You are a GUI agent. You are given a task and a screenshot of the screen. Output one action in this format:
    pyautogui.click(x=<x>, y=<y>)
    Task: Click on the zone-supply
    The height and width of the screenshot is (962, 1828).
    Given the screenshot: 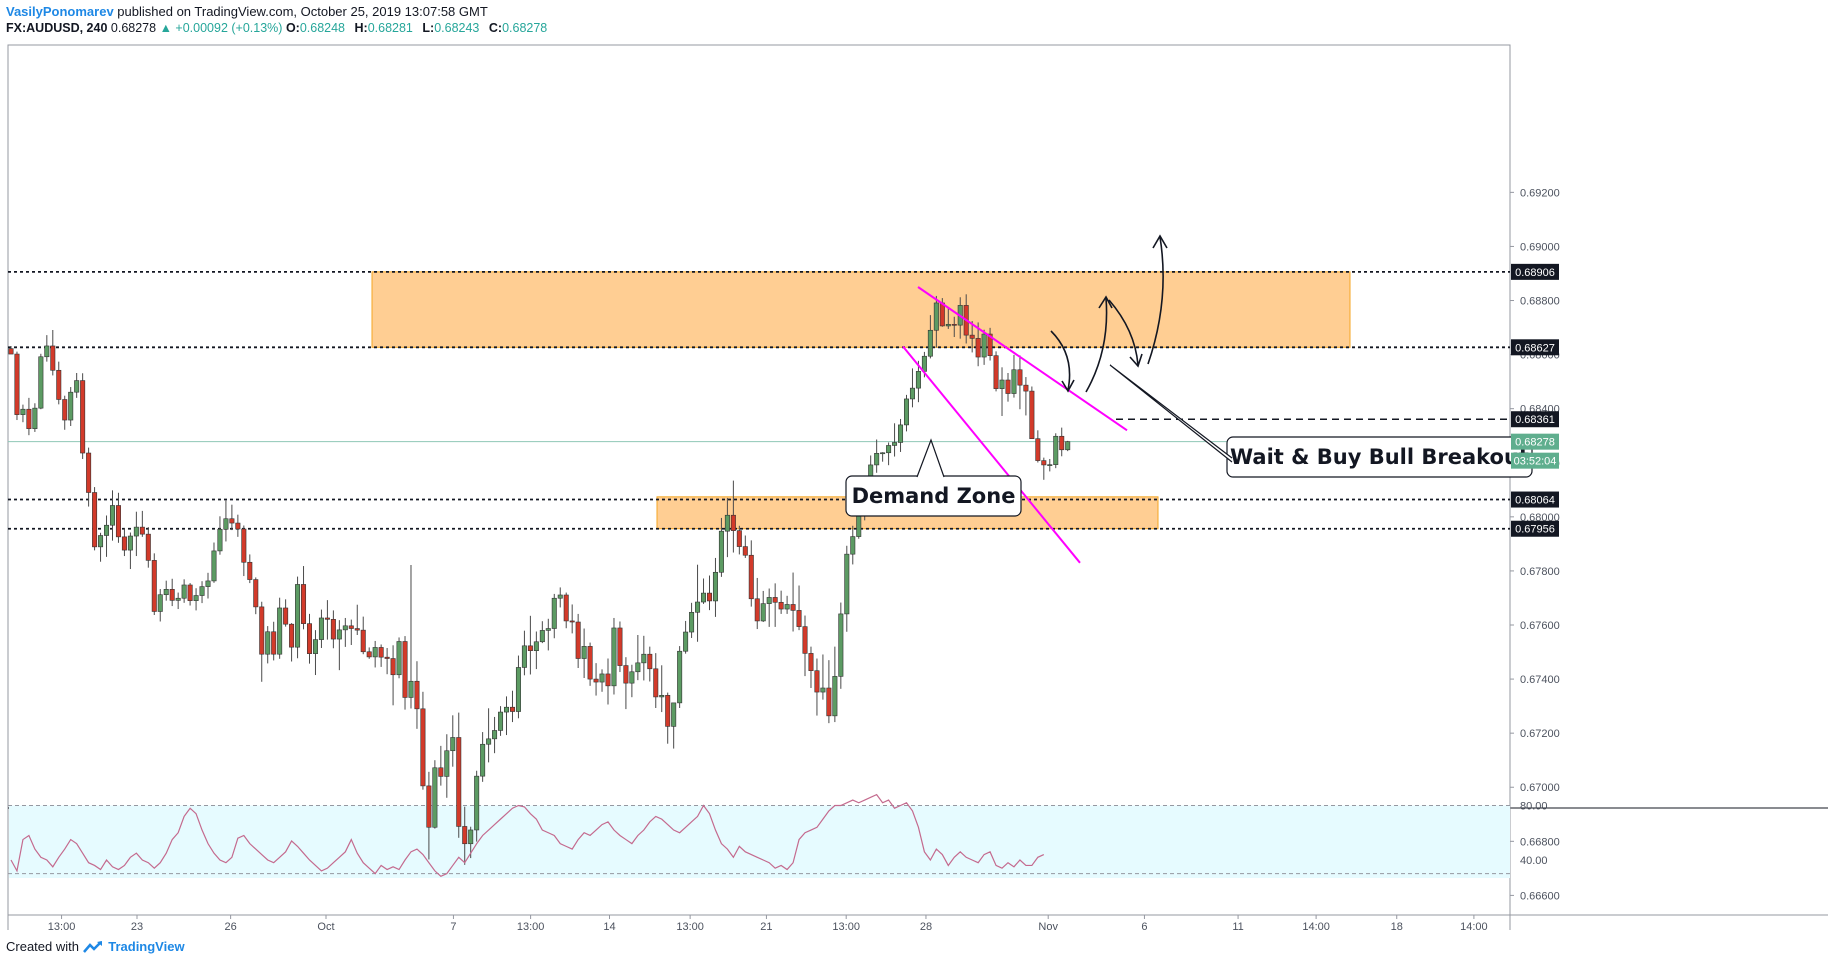 What is the action you would take?
    pyautogui.click(x=861, y=309)
    